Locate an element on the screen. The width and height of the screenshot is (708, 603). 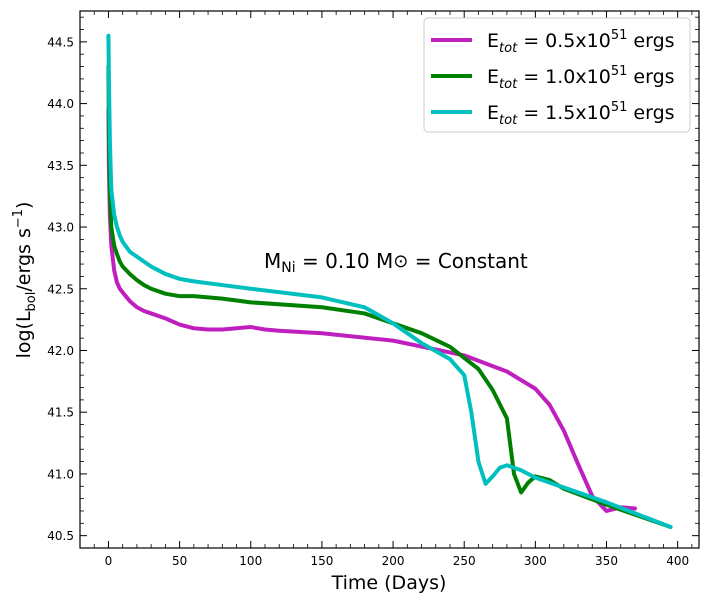
legend-frame is located at coordinates (557, 75).